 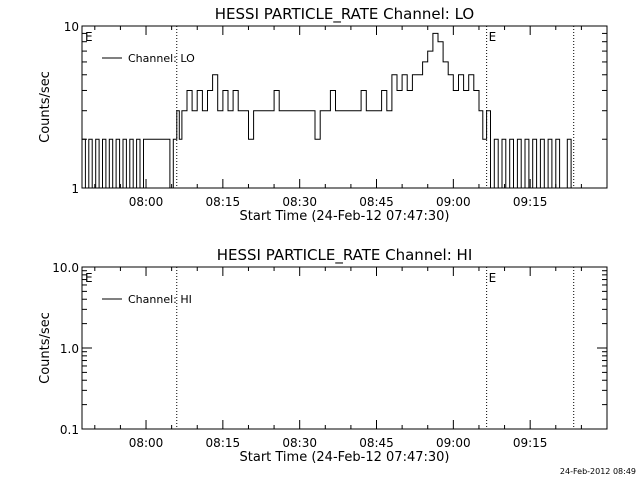 I want to click on timestamp-footer: 24-Feb-2012 08:49, so click(x=598, y=471).